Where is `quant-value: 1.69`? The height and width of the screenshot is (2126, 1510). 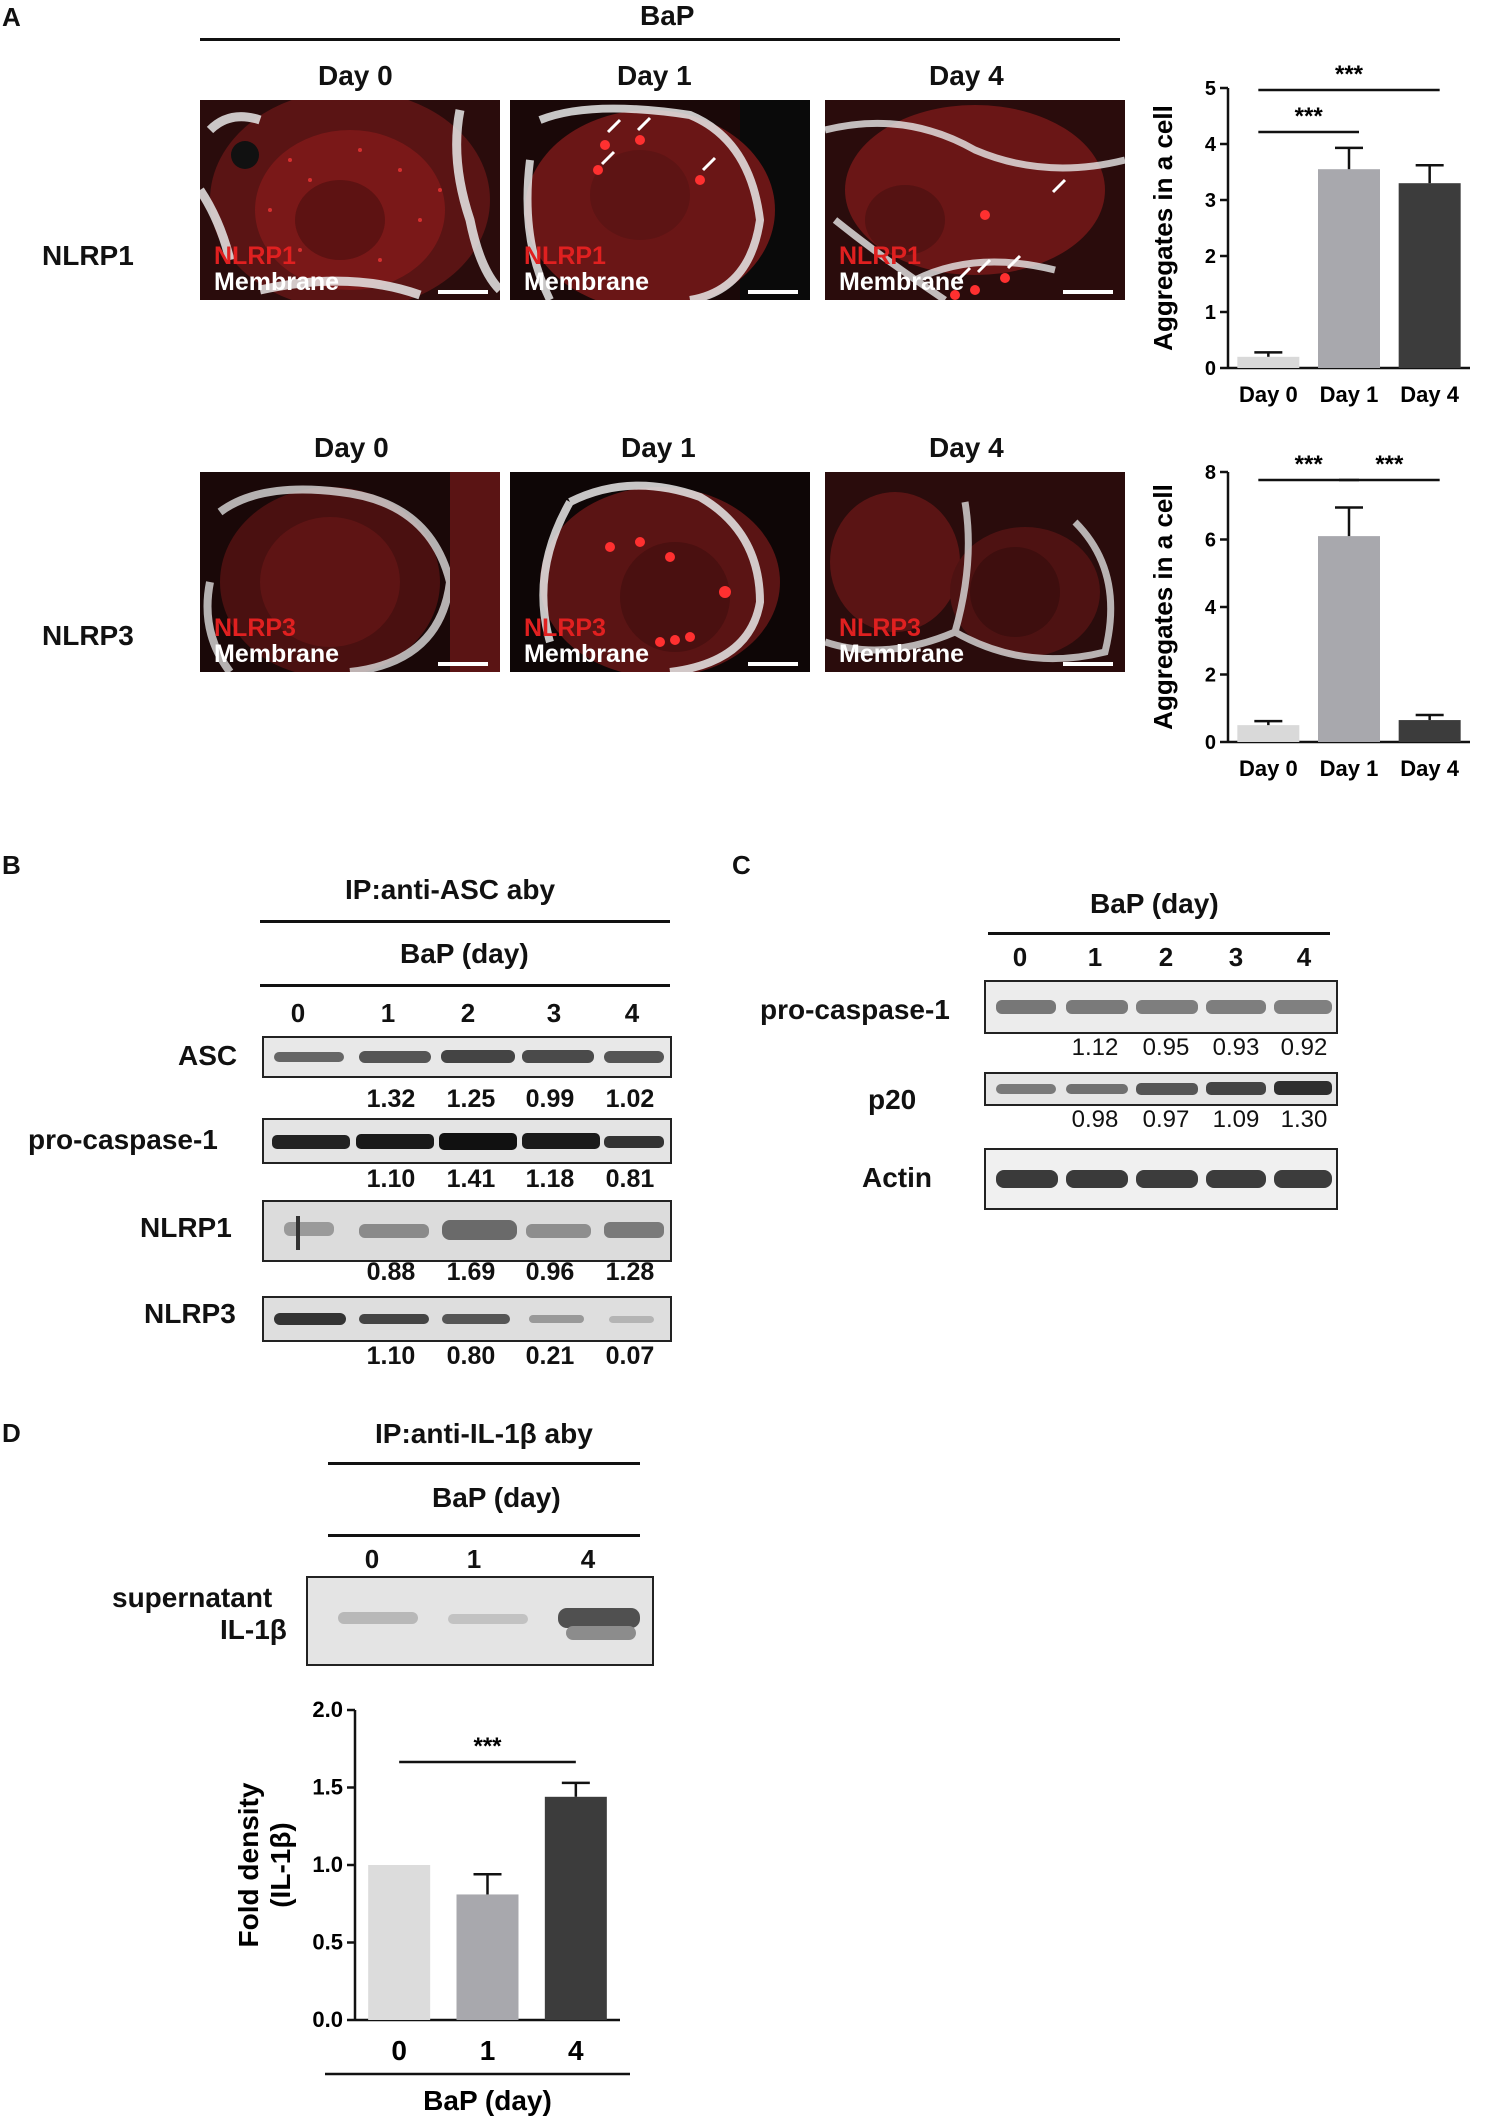 quant-value: 1.69 is located at coordinates (471, 1272).